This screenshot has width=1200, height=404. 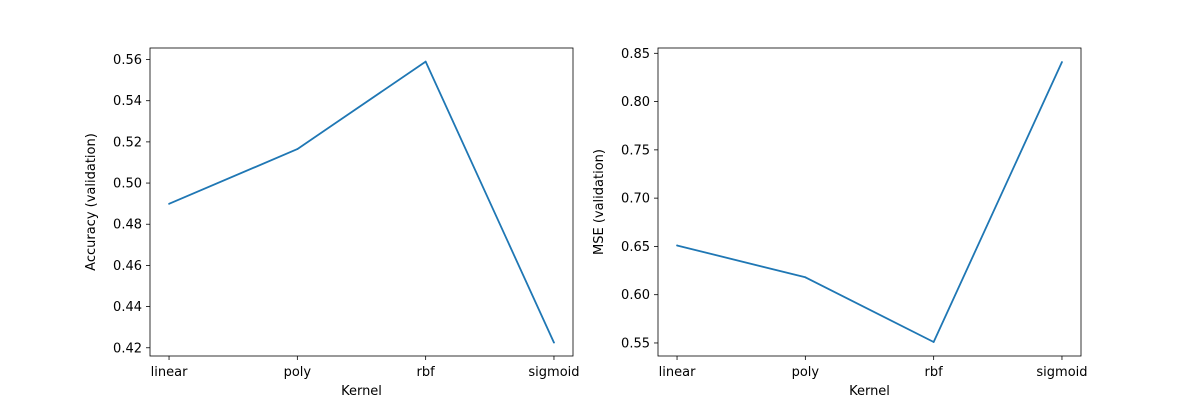 I want to click on y-tick-label: 0.75, so click(x=635, y=150).